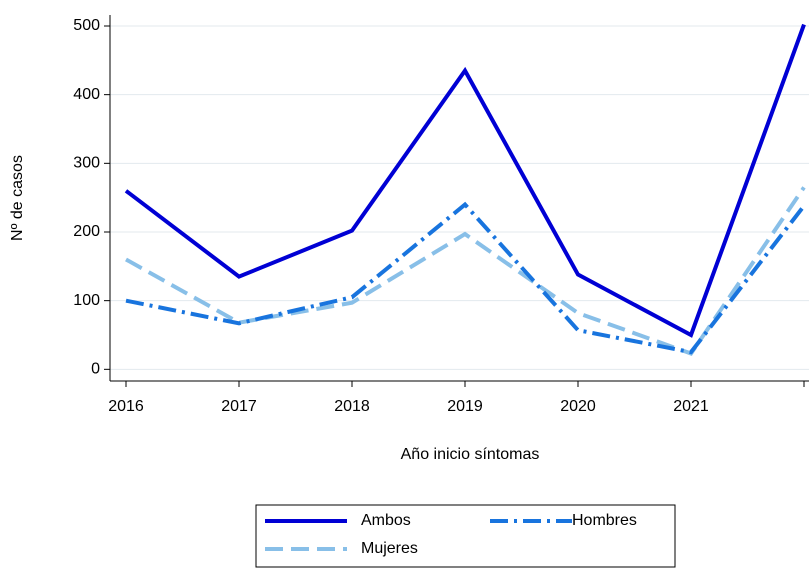 This screenshot has height=568, width=809. I want to click on legend-label: Ambos, so click(386, 520).